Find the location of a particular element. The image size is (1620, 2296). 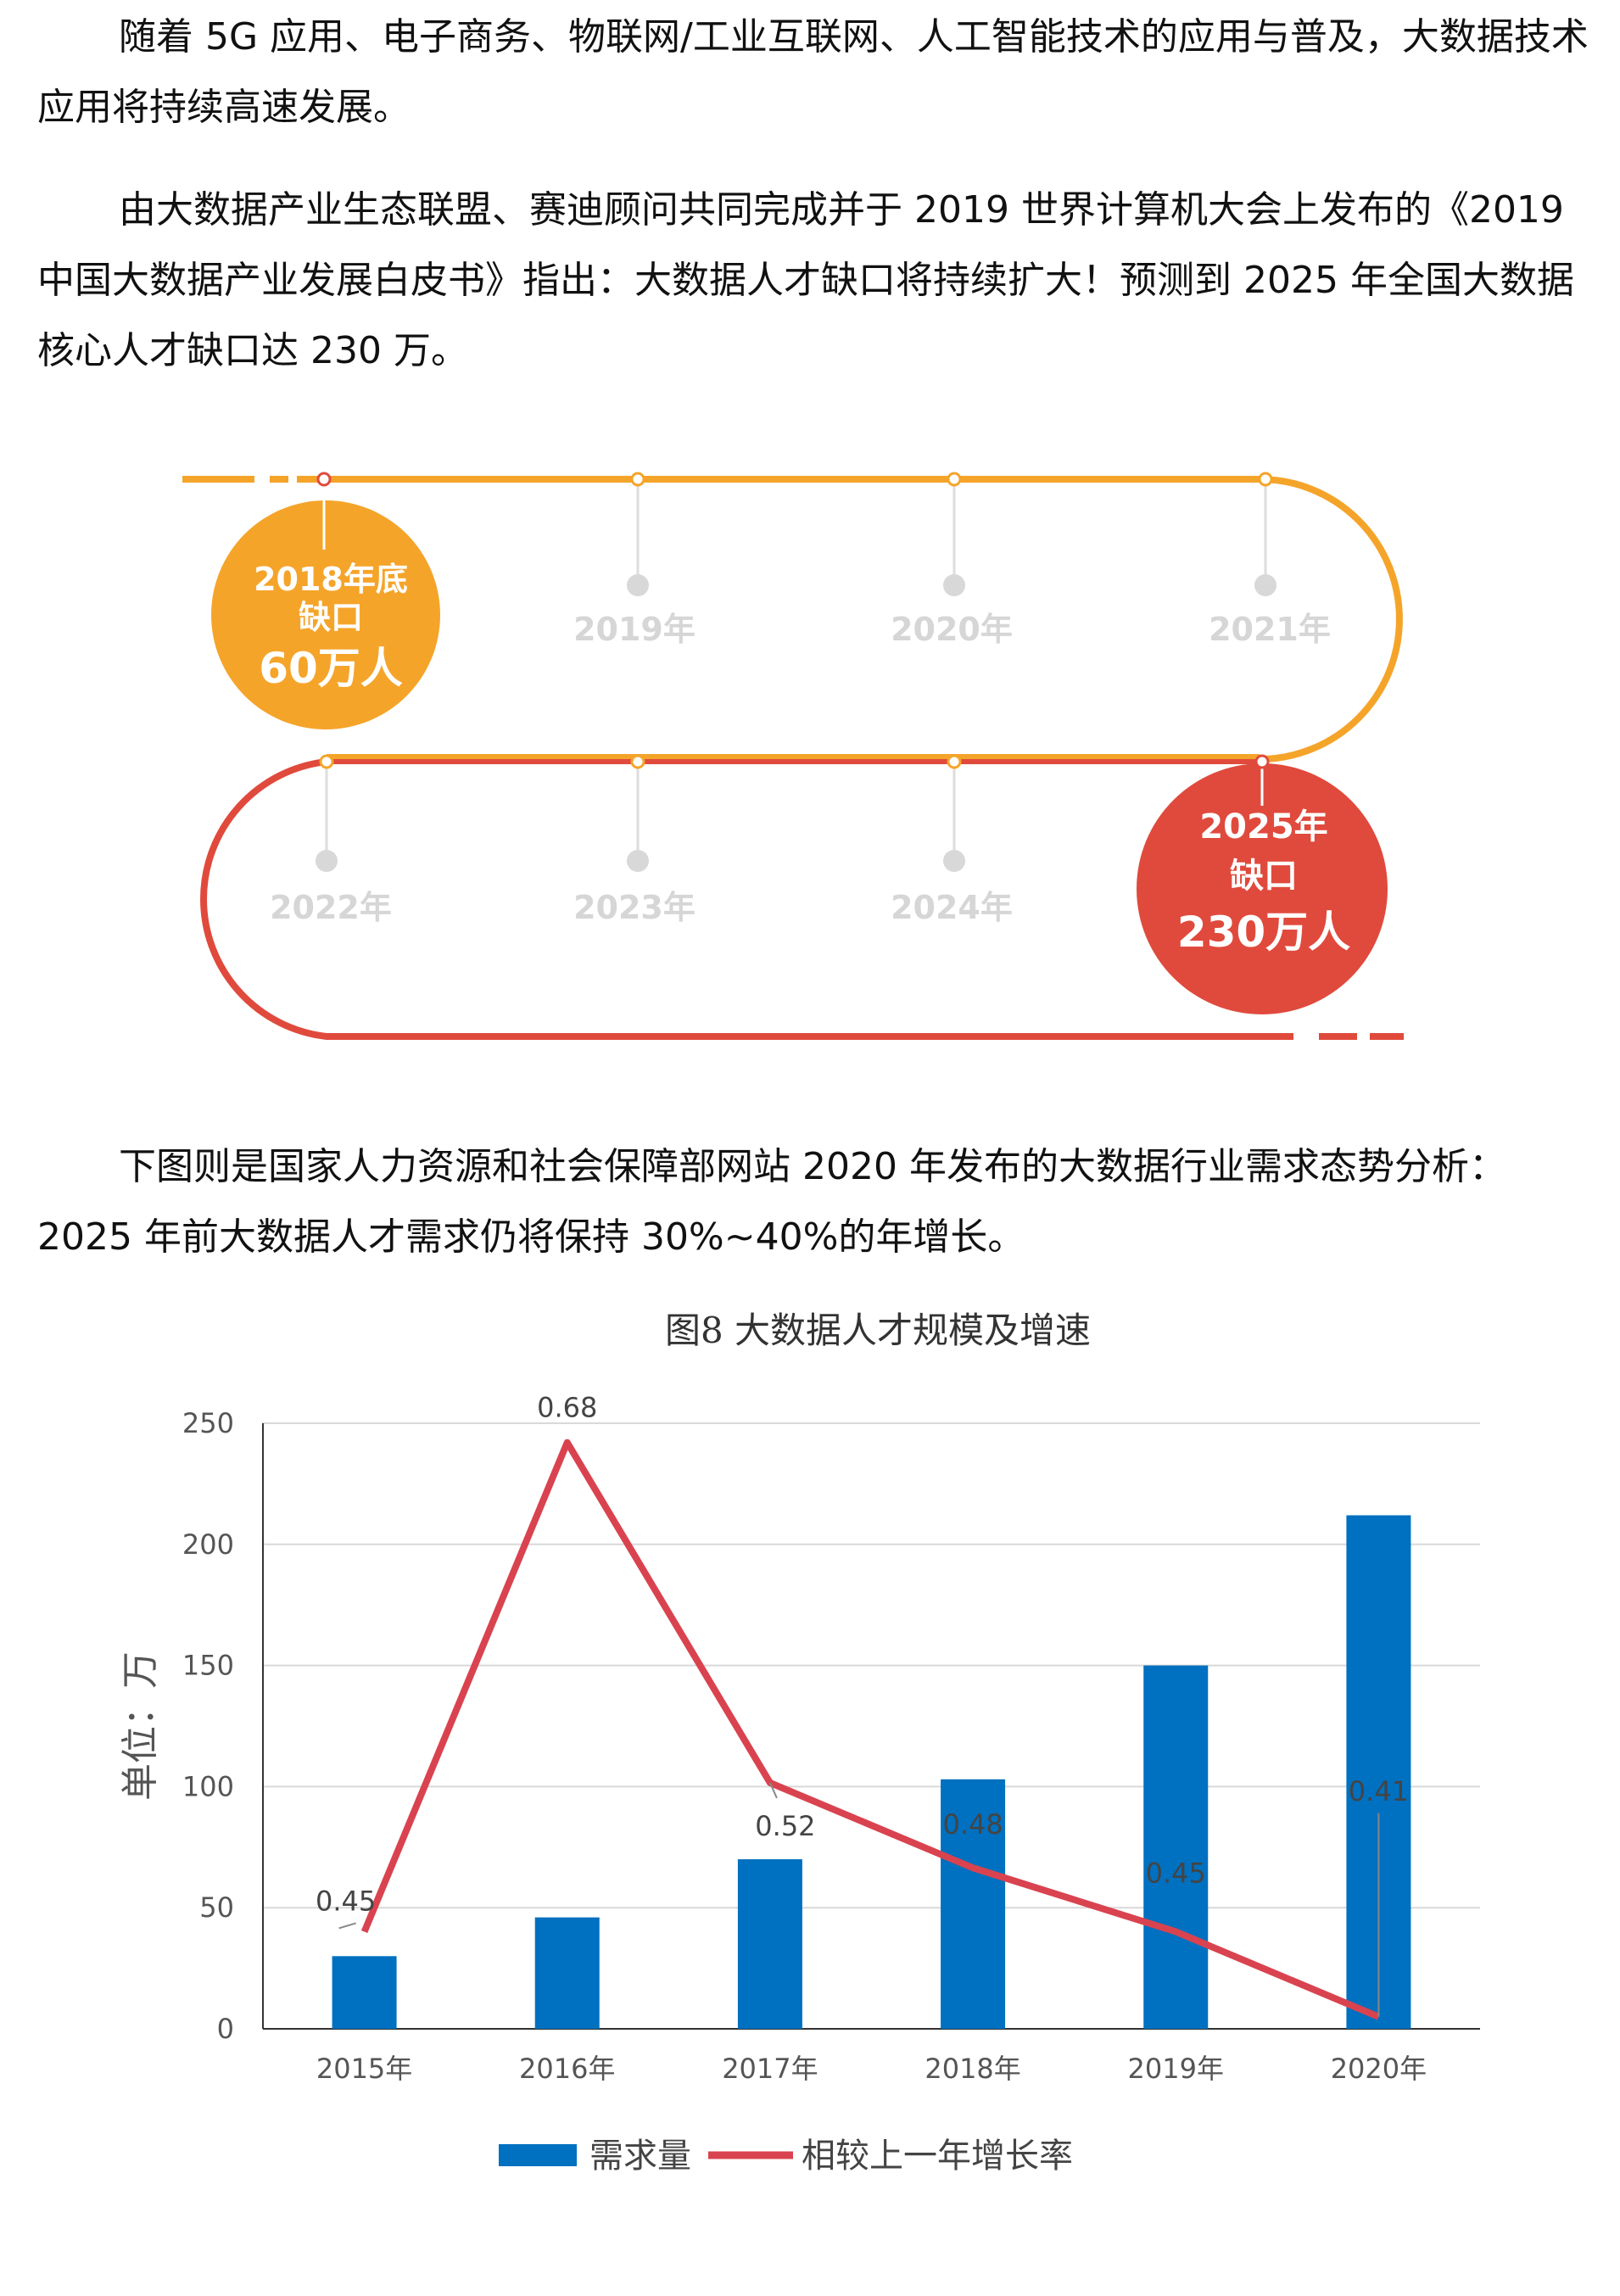

x-tick-label: 2019年 is located at coordinates (1176, 2069).